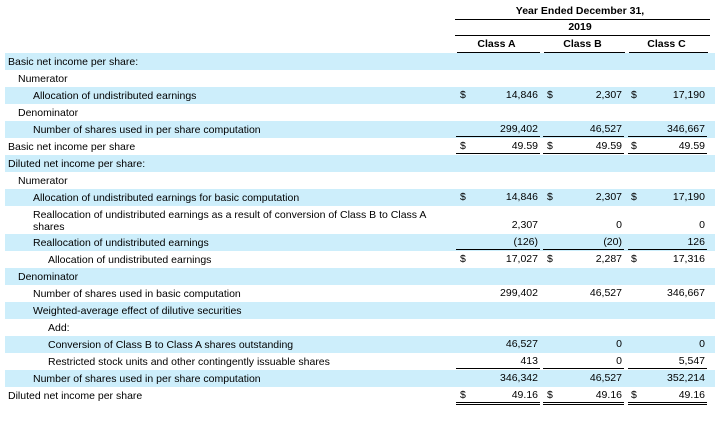  I want to click on cell-value: 346,667, so click(686, 129).